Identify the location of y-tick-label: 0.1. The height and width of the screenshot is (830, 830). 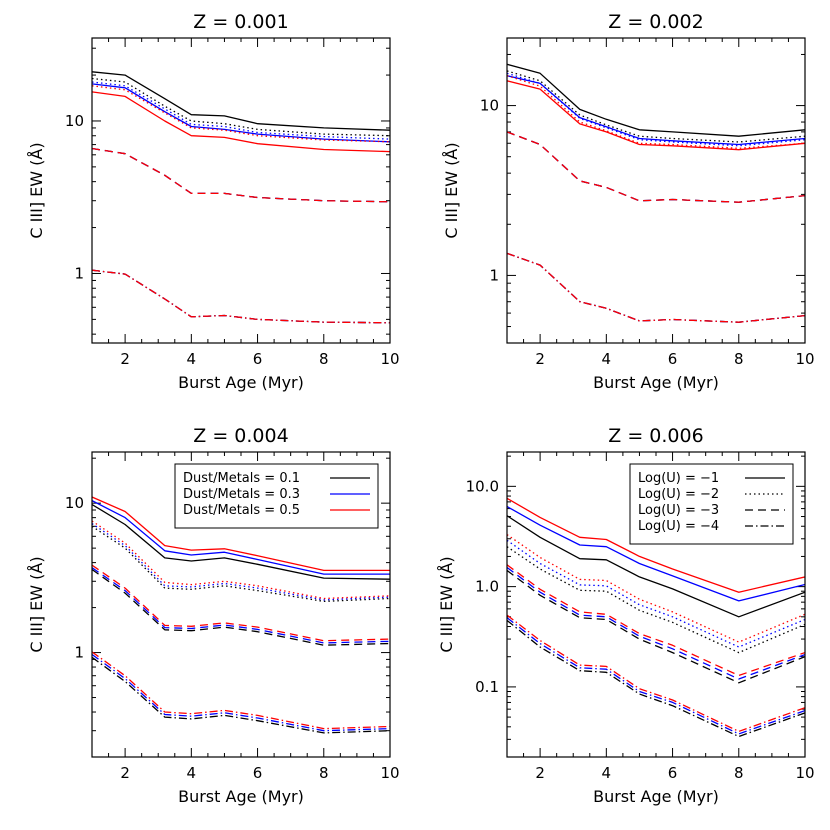
(487, 687).